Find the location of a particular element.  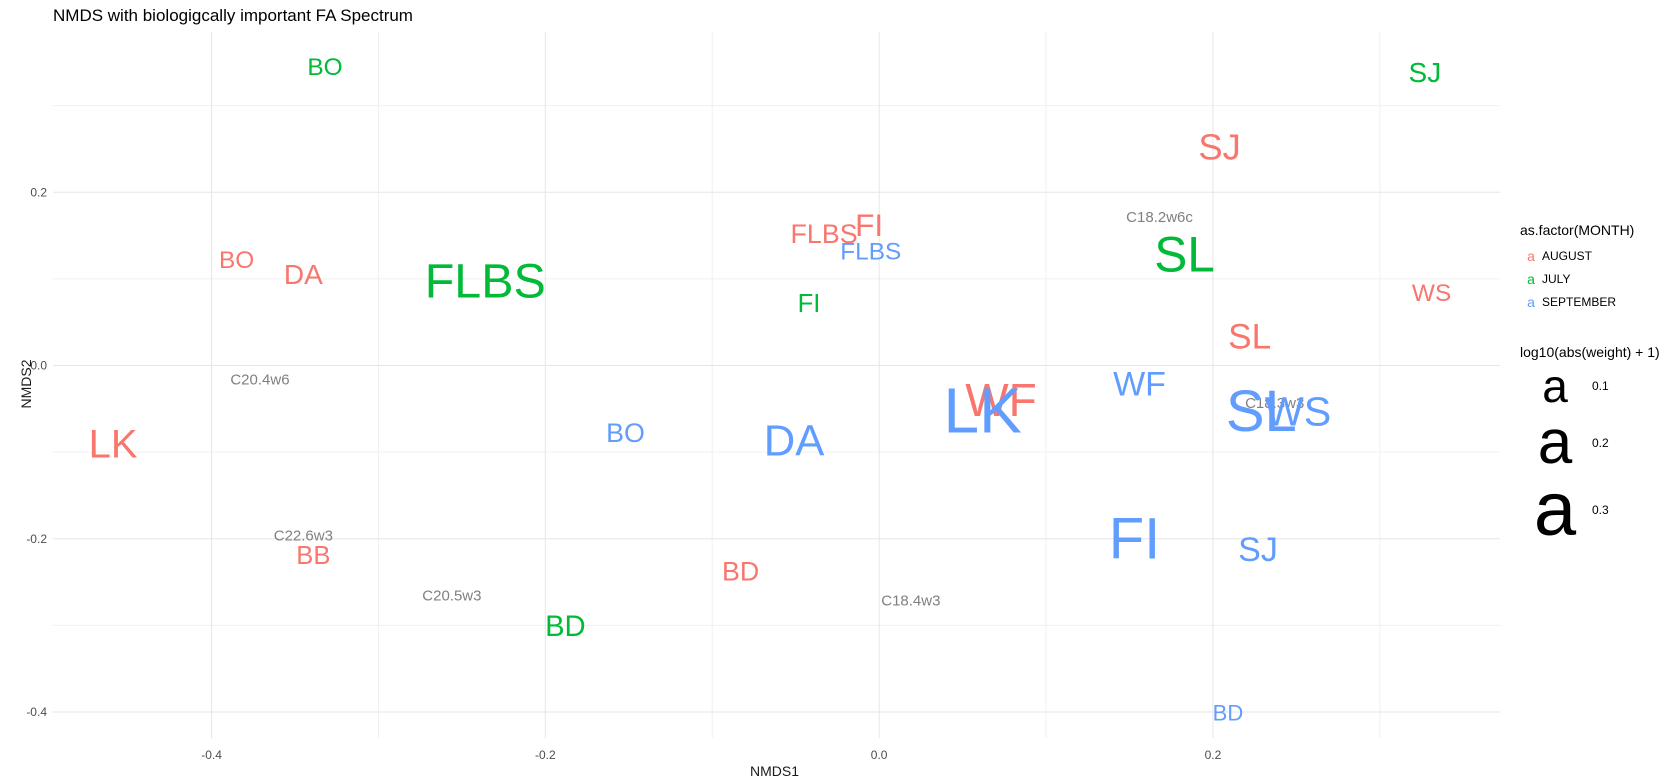

legend-item-july: a JULY is located at coordinates (1595, 278).